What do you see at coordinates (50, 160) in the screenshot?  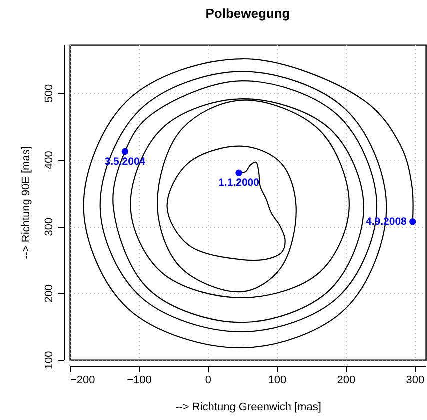 I see `y-tick-label: 400` at bounding box center [50, 160].